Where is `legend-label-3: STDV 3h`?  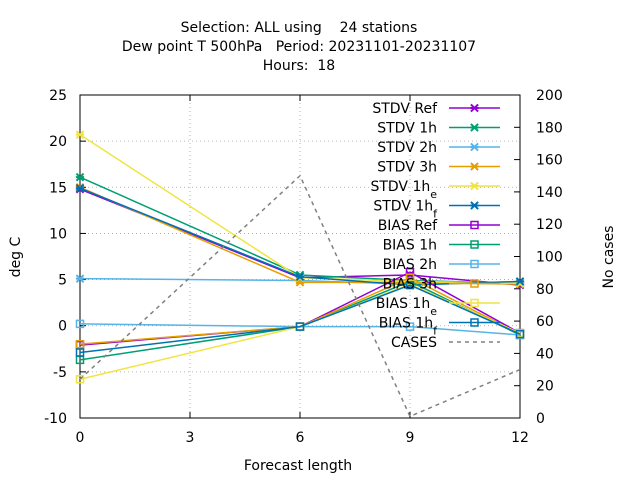
legend-label-3: STDV 3h is located at coordinates (407, 168).